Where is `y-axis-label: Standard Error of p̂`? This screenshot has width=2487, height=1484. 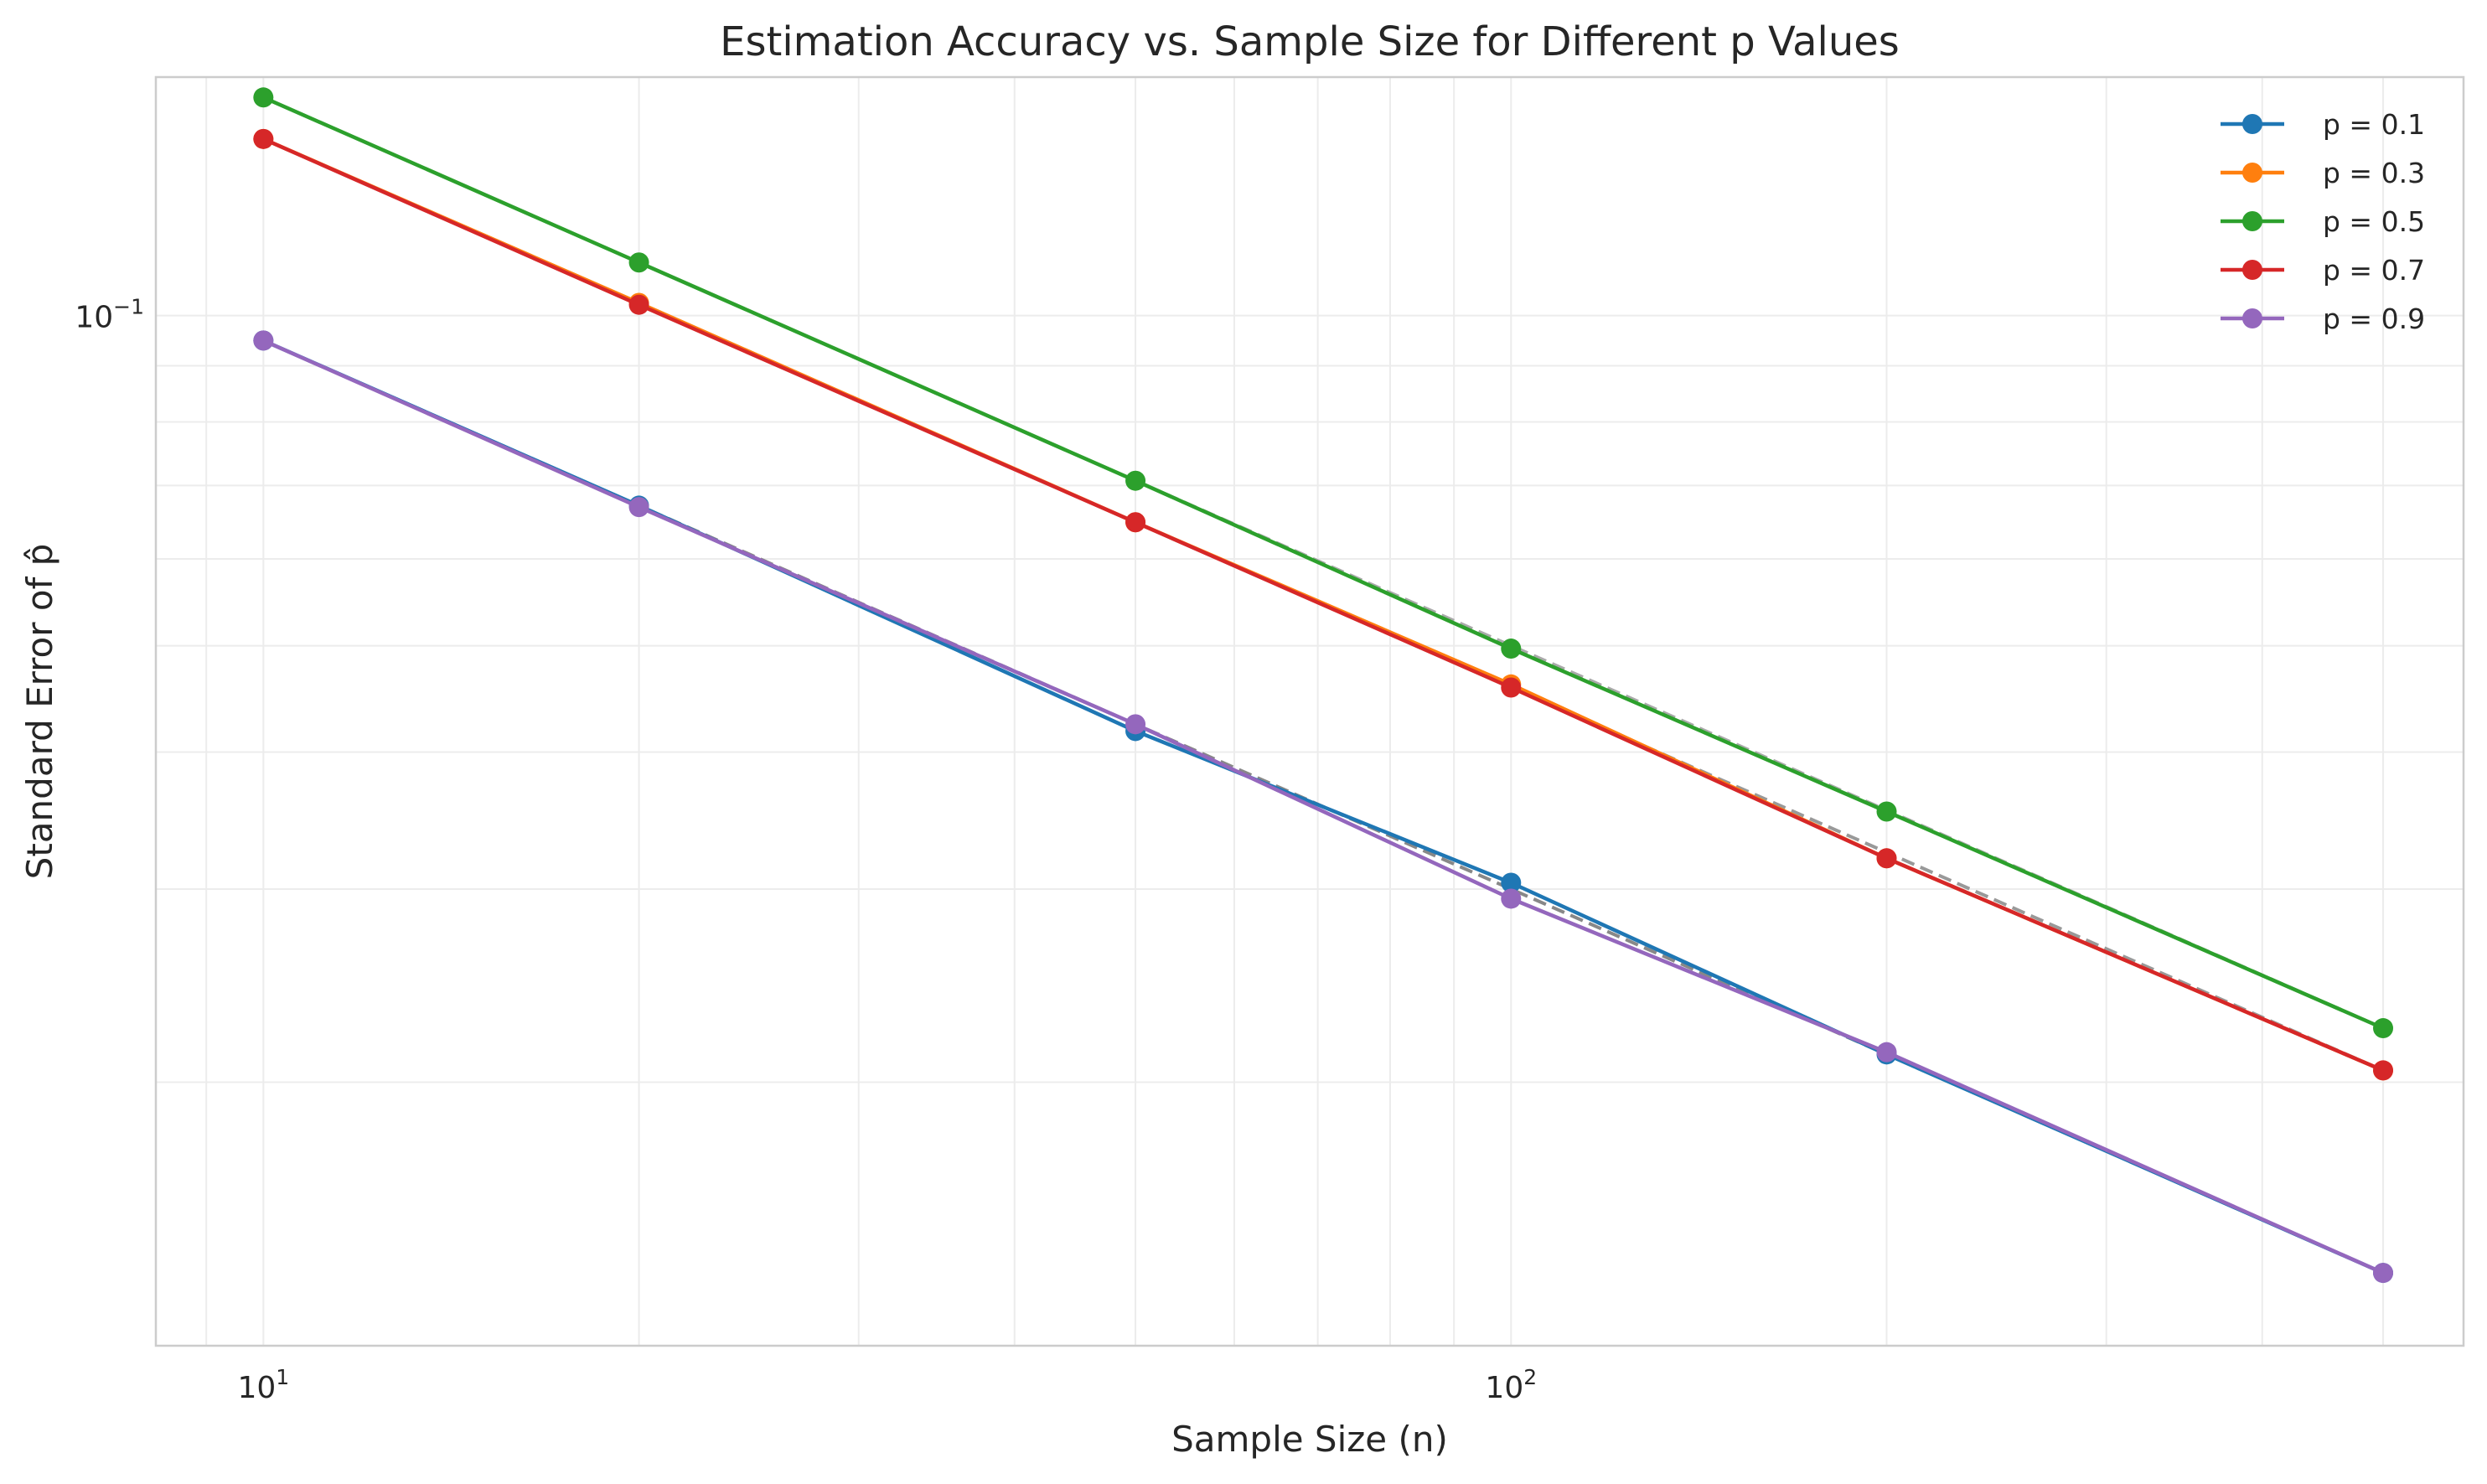 y-axis-label: Standard Error of p̂ is located at coordinates (39, 712).